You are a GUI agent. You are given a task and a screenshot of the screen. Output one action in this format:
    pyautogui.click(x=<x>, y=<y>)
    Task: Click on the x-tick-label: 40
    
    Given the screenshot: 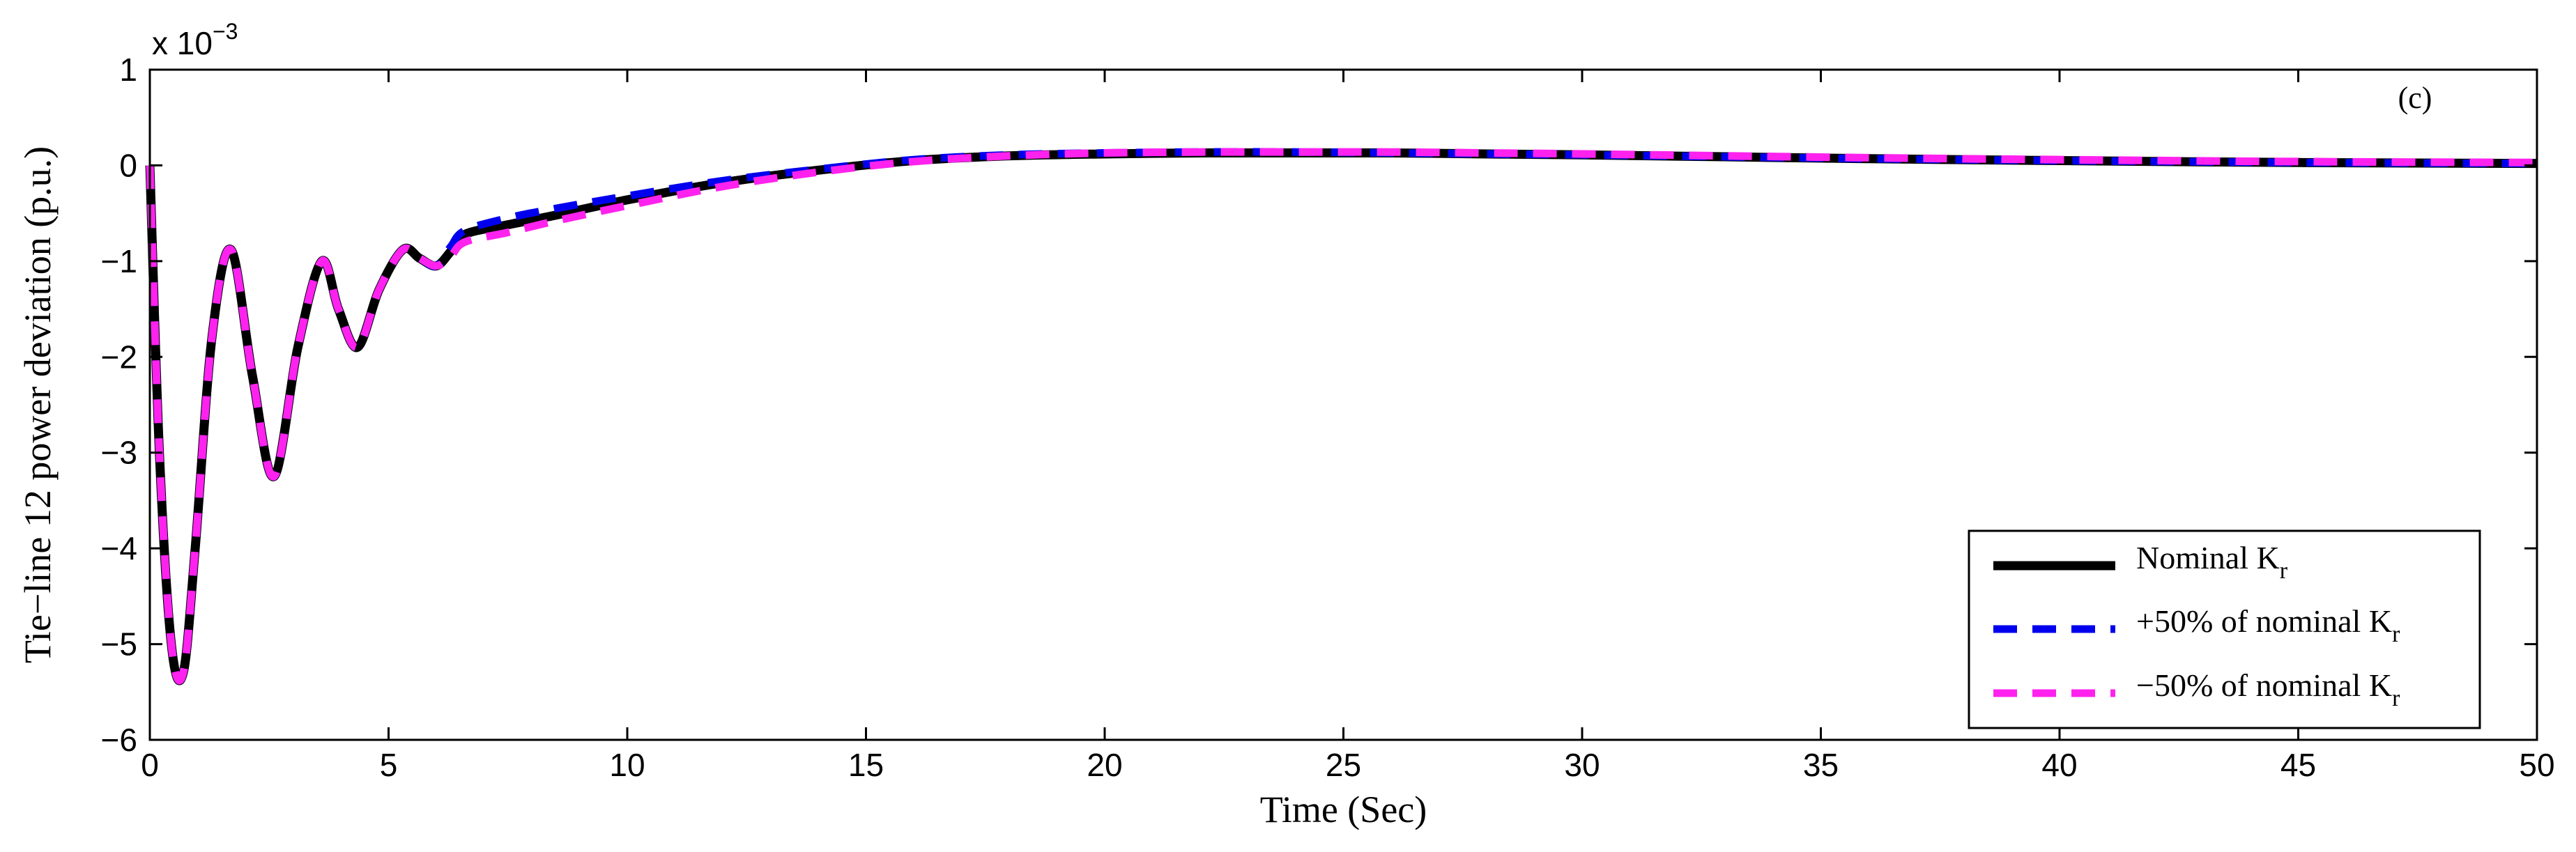 What is the action you would take?
    pyautogui.click(x=2059, y=765)
    